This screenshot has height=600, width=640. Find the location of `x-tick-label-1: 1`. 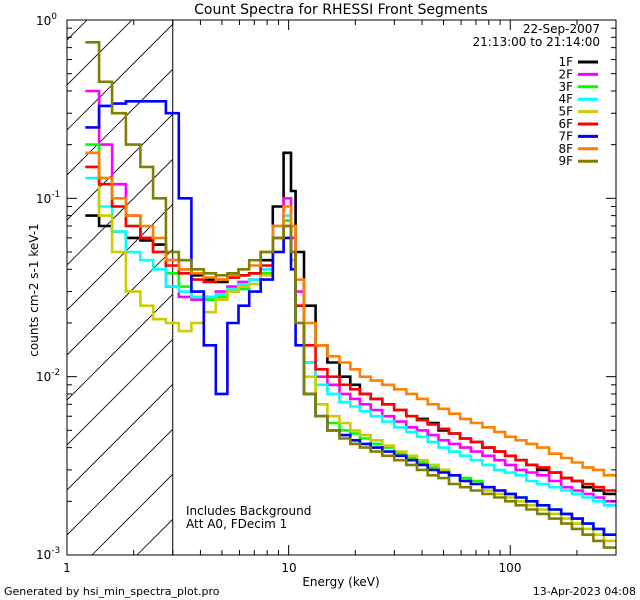

x-tick-label-1: 1 is located at coordinates (67, 568).